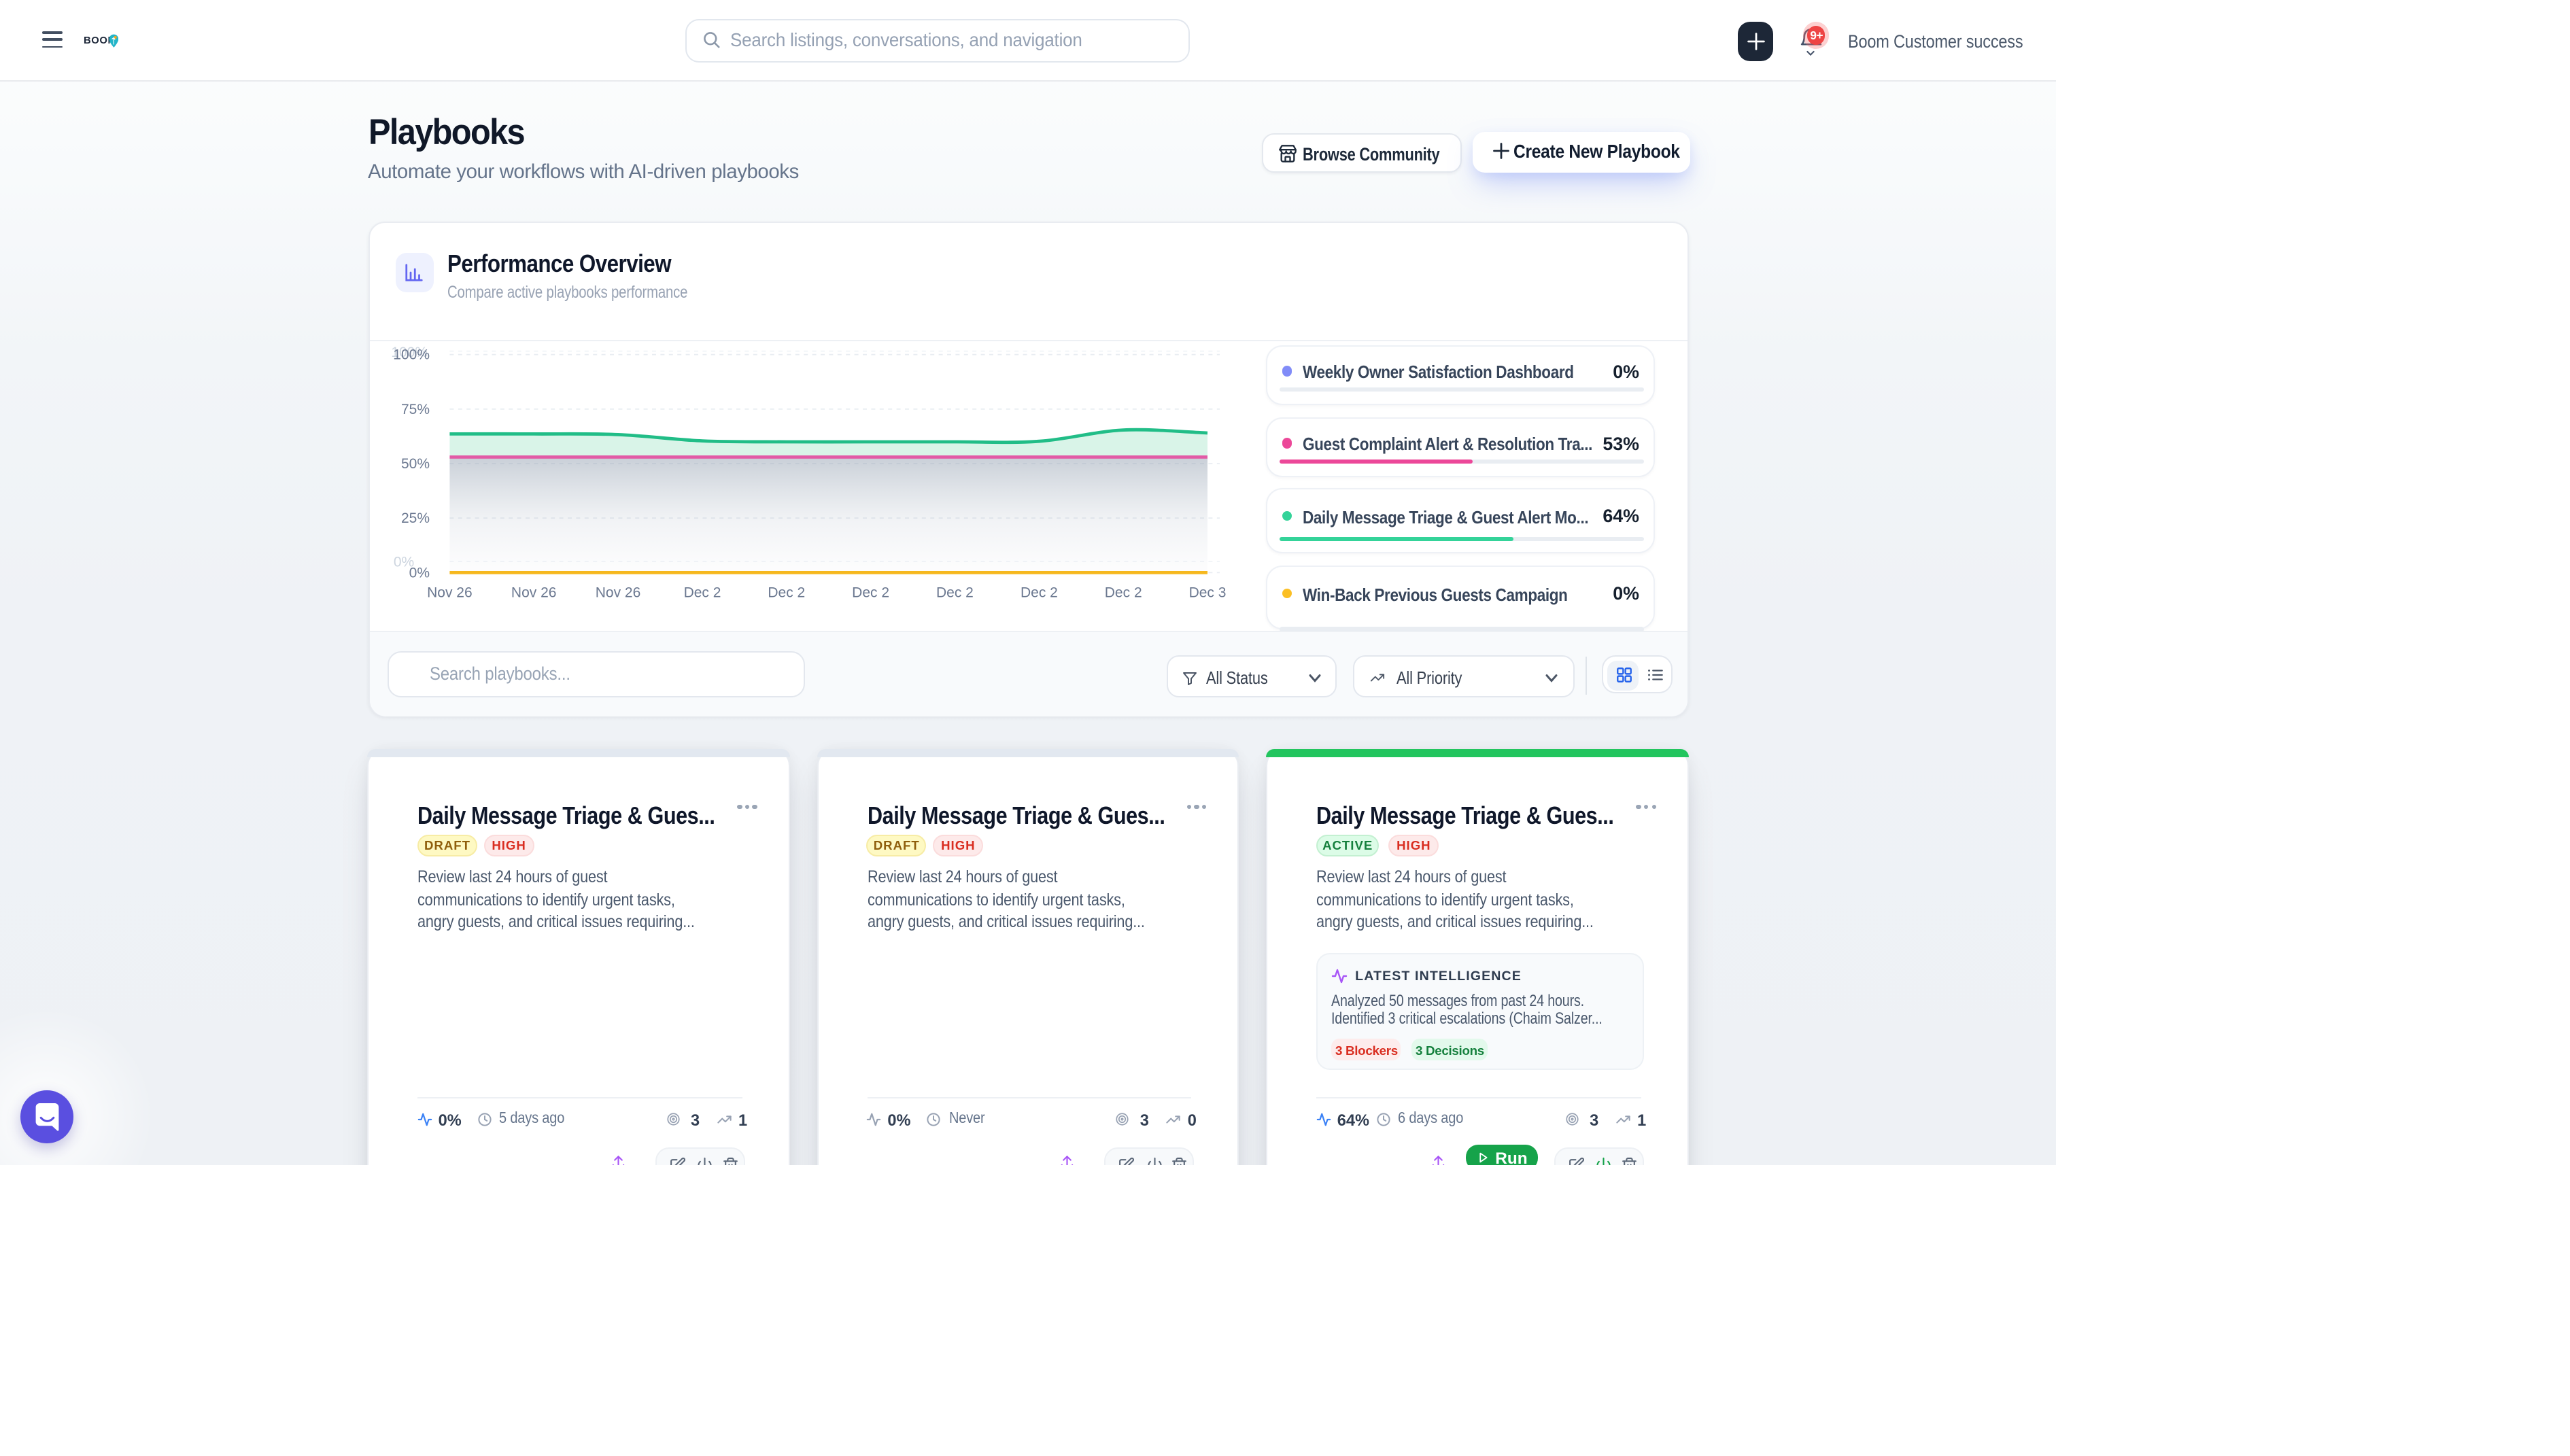  What do you see at coordinates (414, 409) in the screenshot?
I see `svg-text: 75%` at bounding box center [414, 409].